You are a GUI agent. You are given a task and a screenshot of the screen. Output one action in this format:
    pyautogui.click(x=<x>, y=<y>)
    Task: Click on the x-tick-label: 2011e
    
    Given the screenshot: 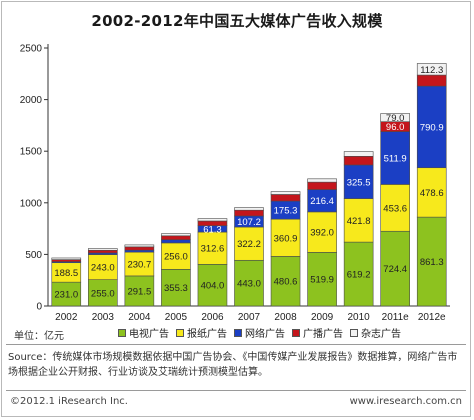 What is the action you would take?
    pyautogui.click(x=396, y=317)
    